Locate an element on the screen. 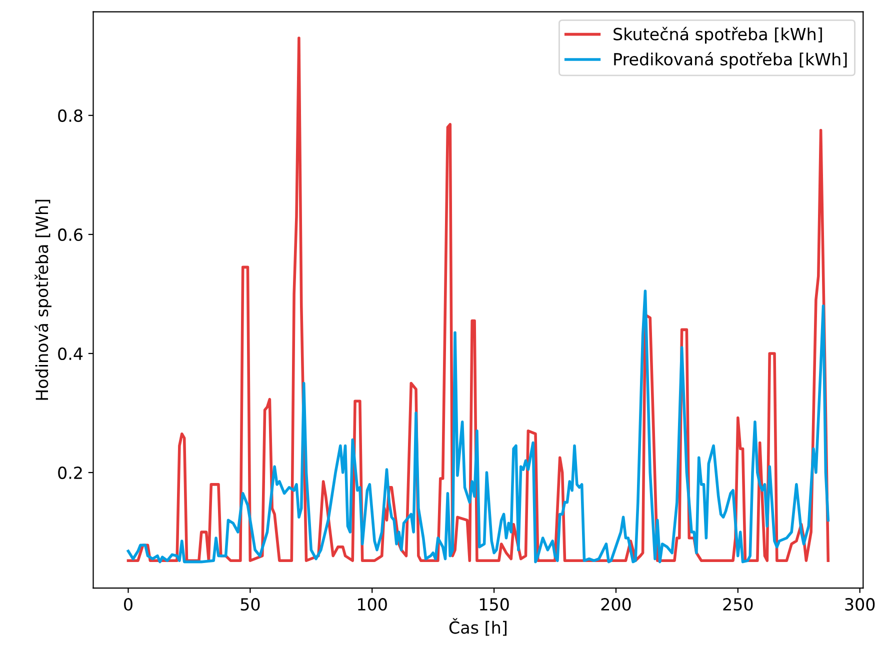 The height and width of the screenshot is (657, 888). y-tick-label: 0.6 is located at coordinates (70, 235).